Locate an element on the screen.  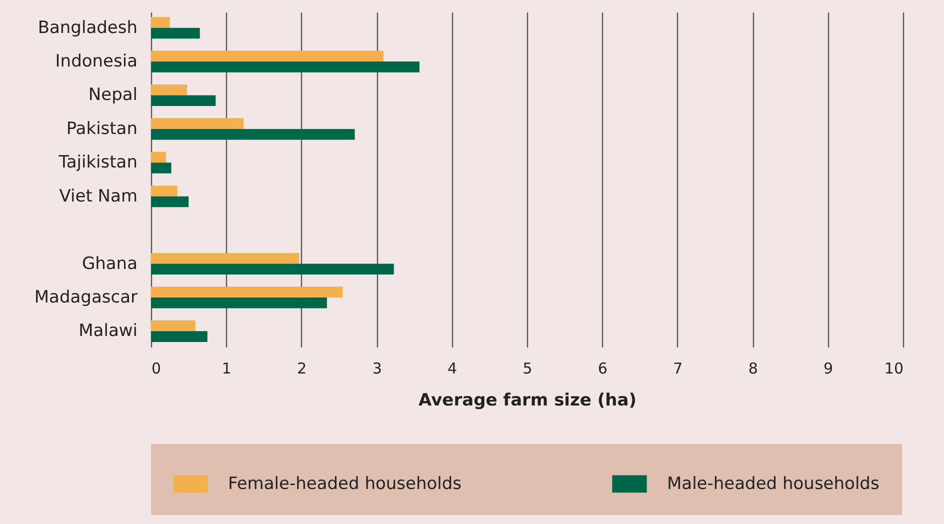
y-tick-label: Madagascar is located at coordinates (86, 297).